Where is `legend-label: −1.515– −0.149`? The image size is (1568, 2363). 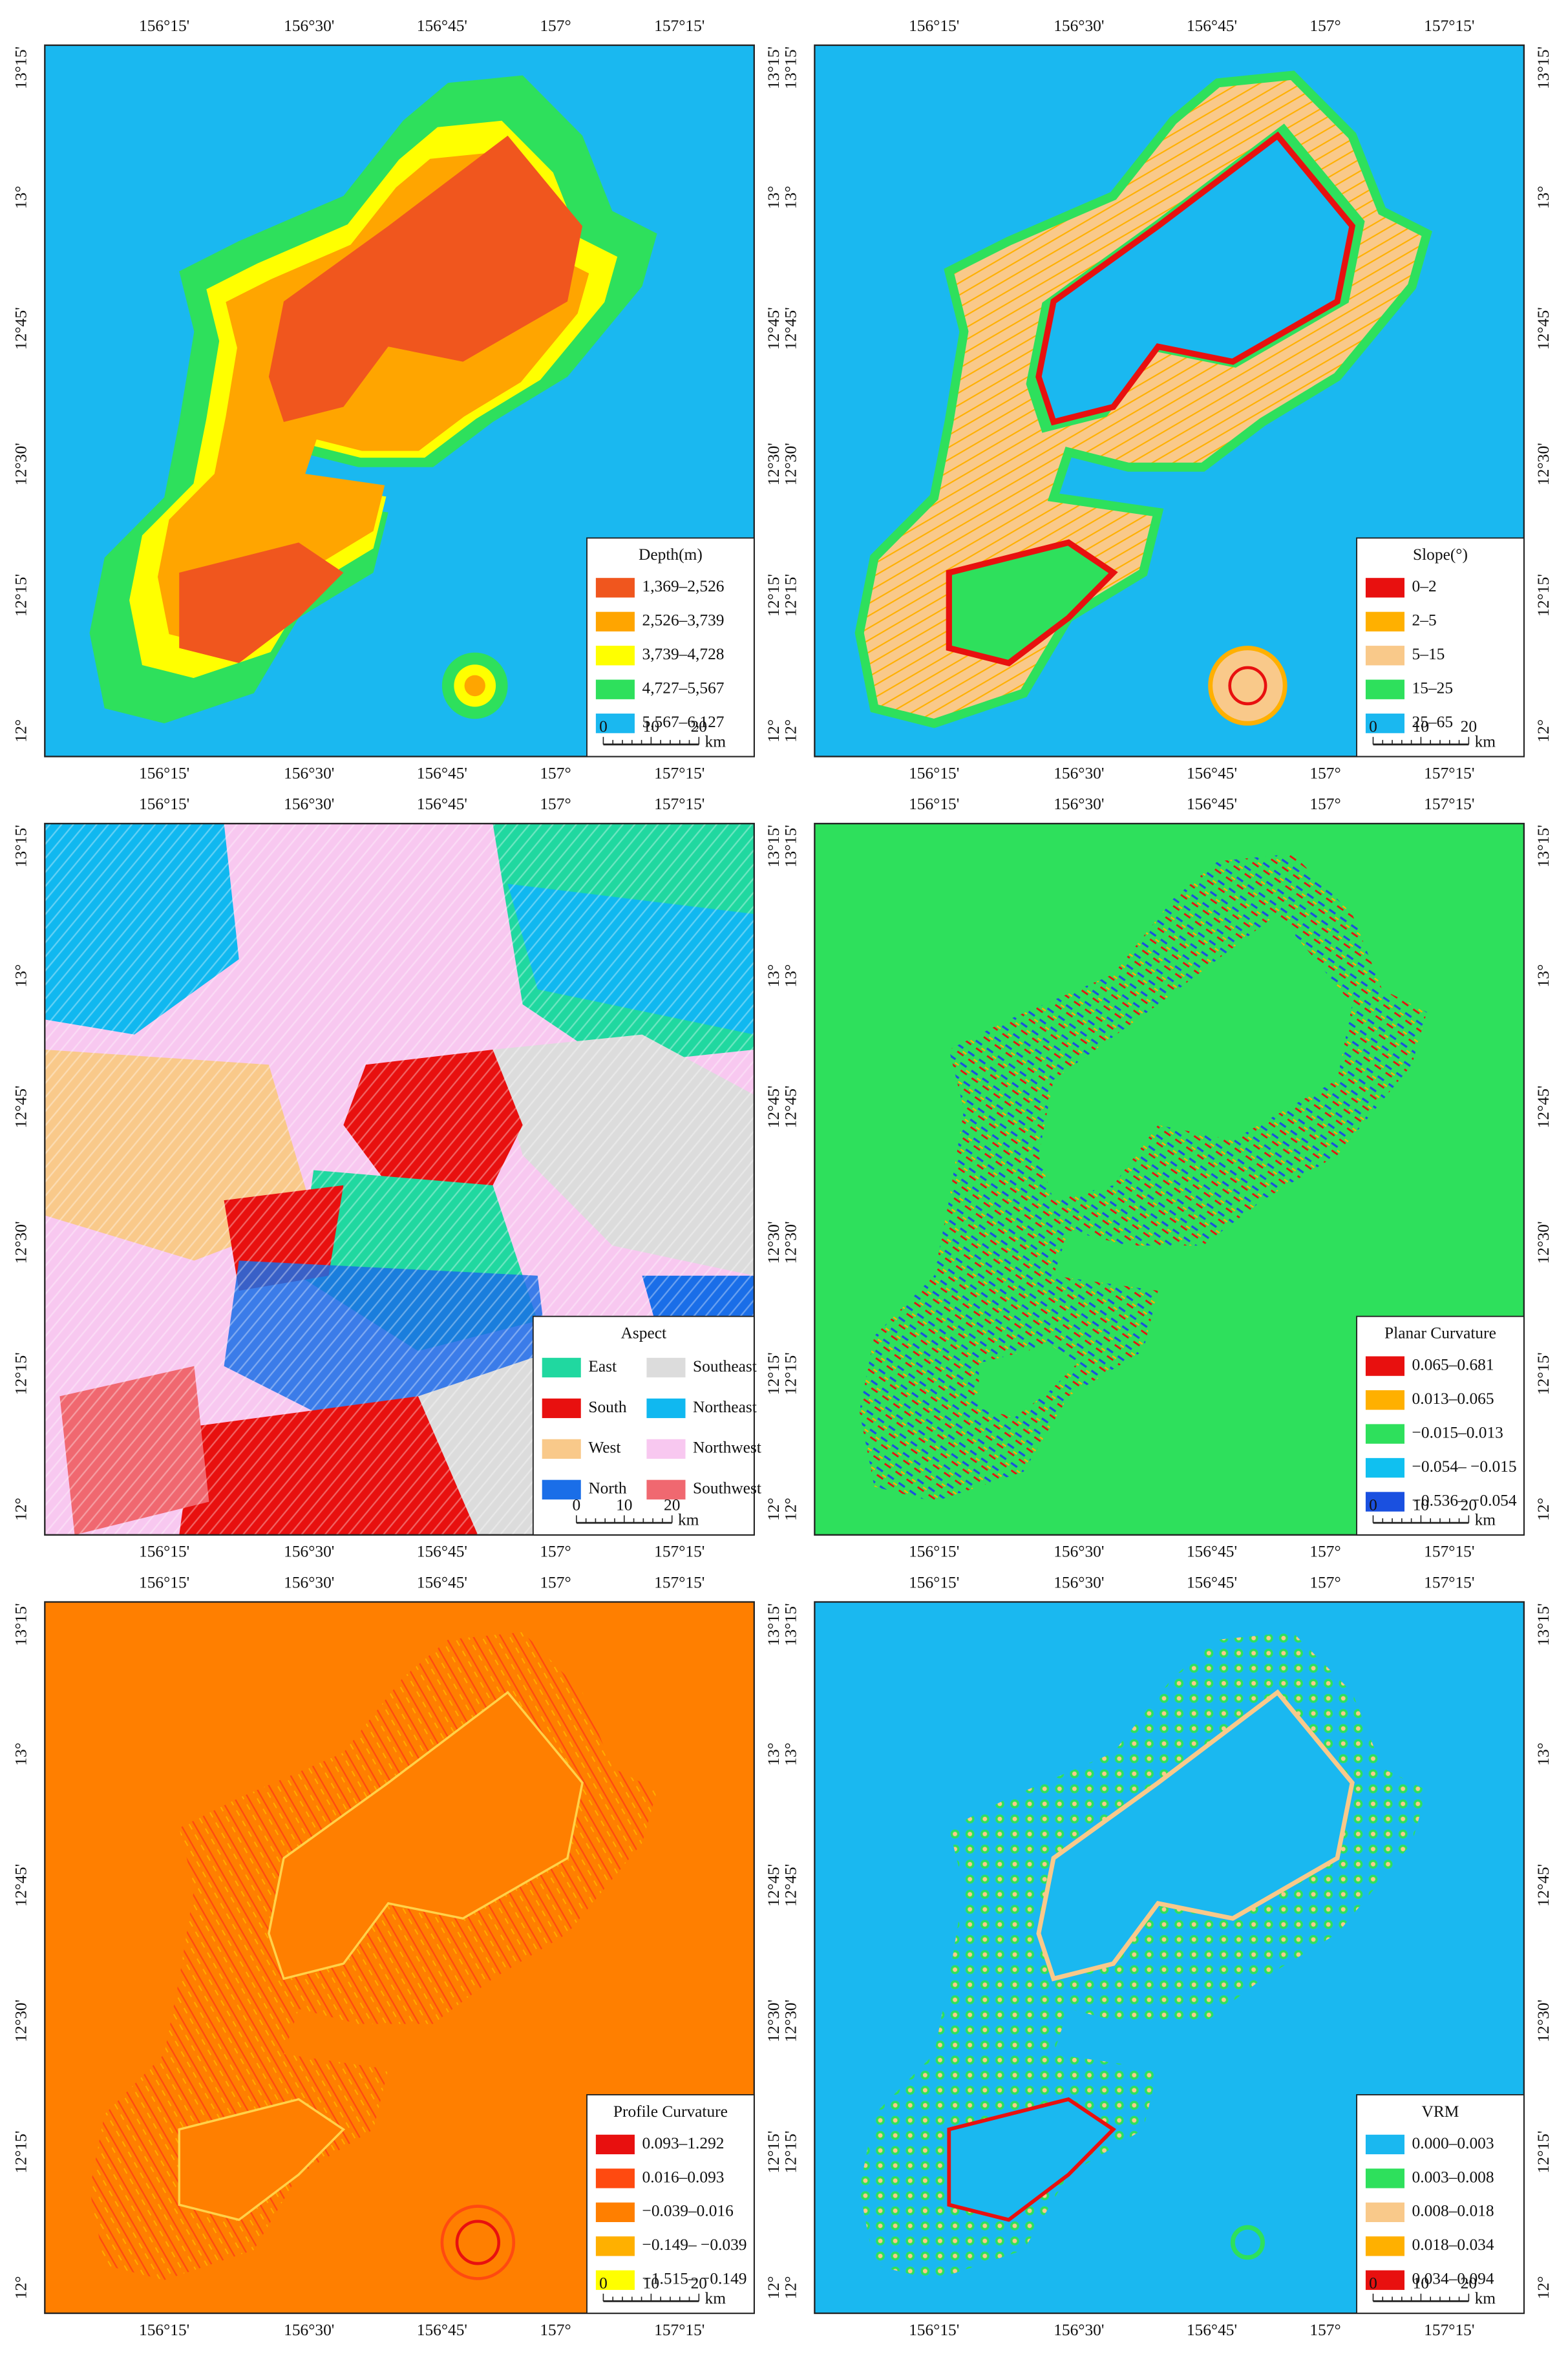
legend-label: −1.515– −0.149 is located at coordinates (694, 2278).